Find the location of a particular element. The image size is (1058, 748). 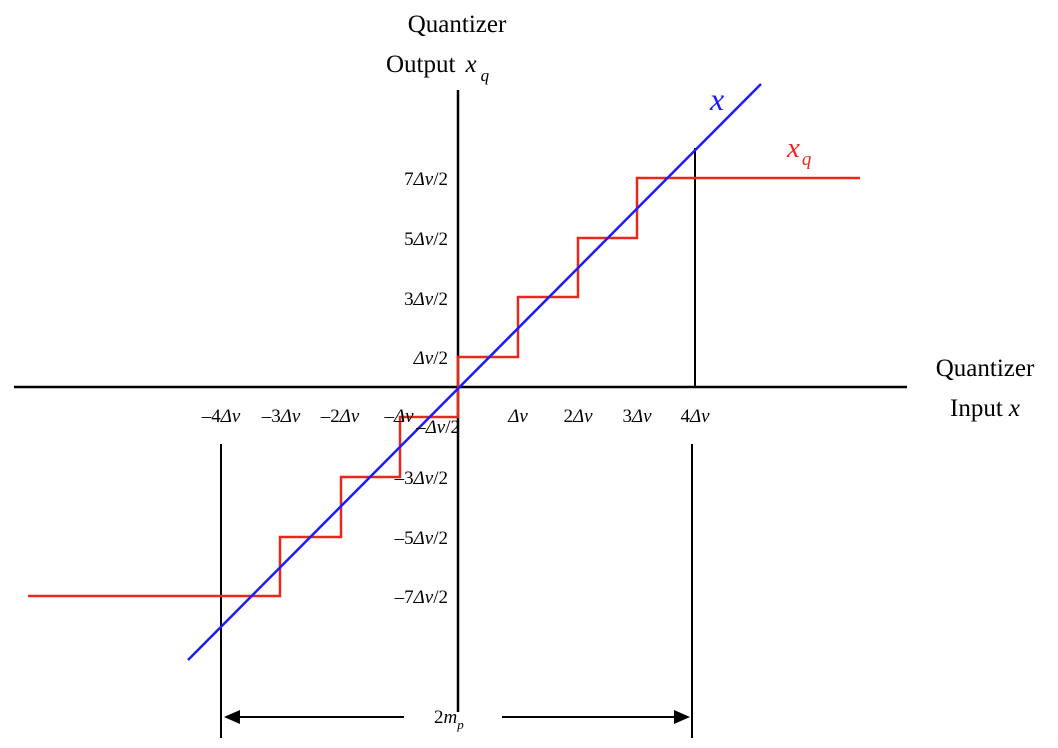

y-tick-label: 7Δv/2 is located at coordinates (426, 179).